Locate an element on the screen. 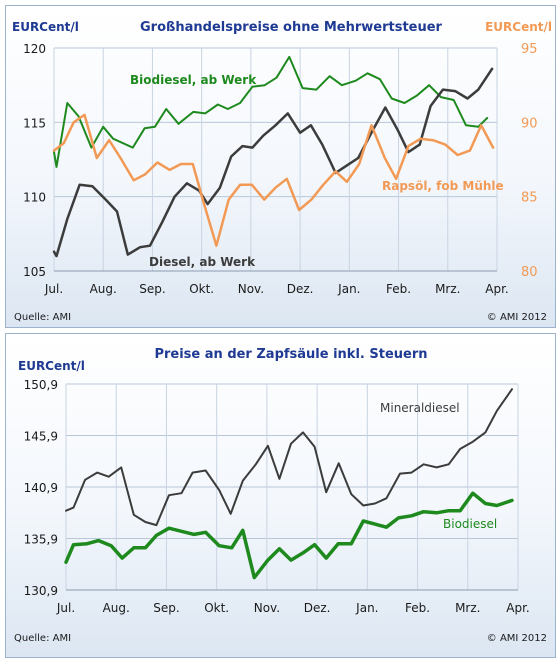 The image size is (560, 665). y-axis-tick-labels: 130,9 135,9 140,9 145,9 150,9 is located at coordinates (41, 488).